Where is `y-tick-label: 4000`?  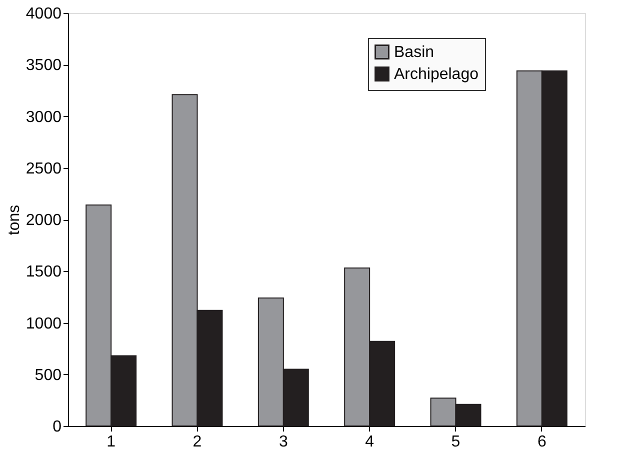
y-tick-label: 4000 is located at coordinates (44, 14).